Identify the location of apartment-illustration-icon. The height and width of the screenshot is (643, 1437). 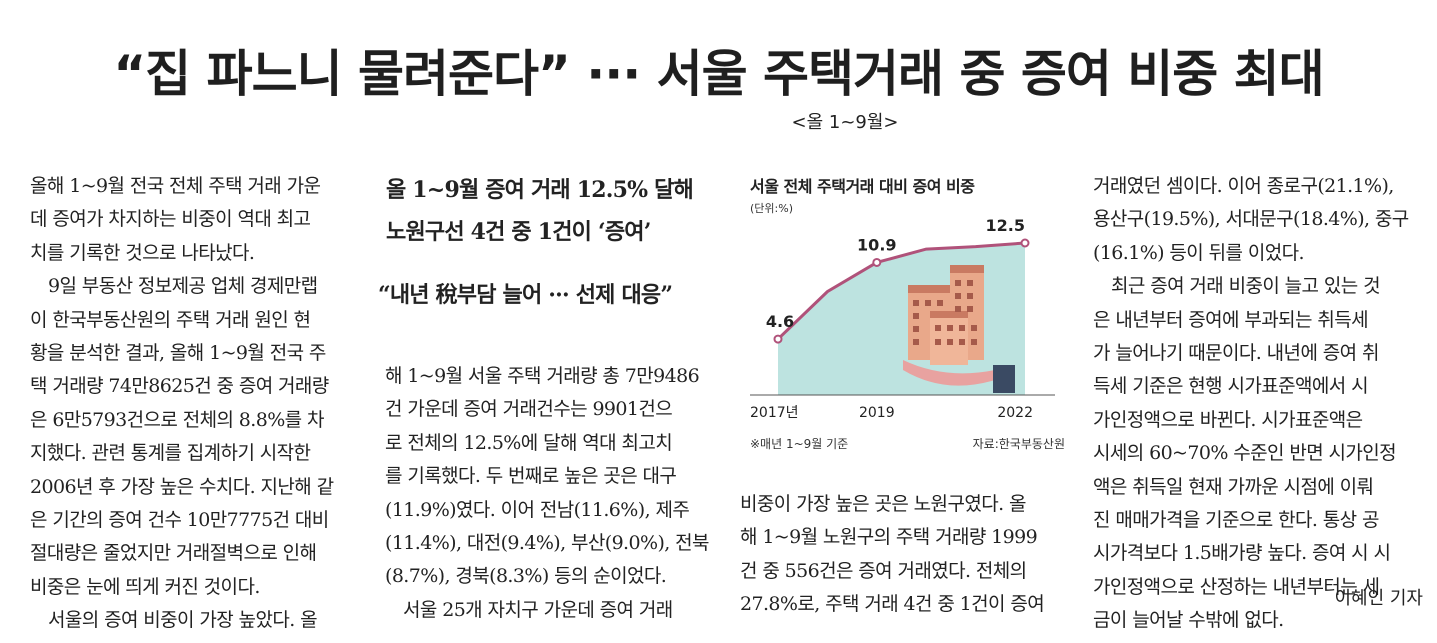
(959, 329).